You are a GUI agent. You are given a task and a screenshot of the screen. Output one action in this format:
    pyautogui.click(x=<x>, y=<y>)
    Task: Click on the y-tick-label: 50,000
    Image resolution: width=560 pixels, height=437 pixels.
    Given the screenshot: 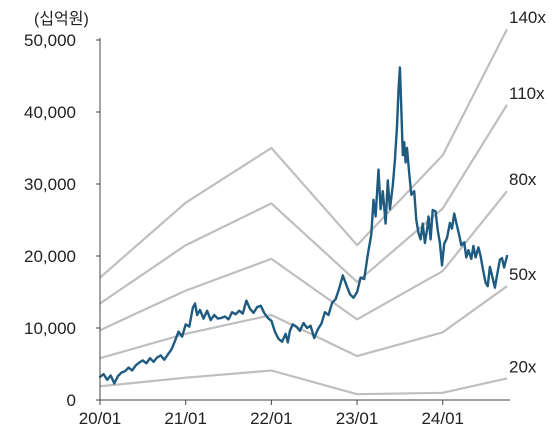 What is the action you would take?
    pyautogui.click(x=50, y=40)
    